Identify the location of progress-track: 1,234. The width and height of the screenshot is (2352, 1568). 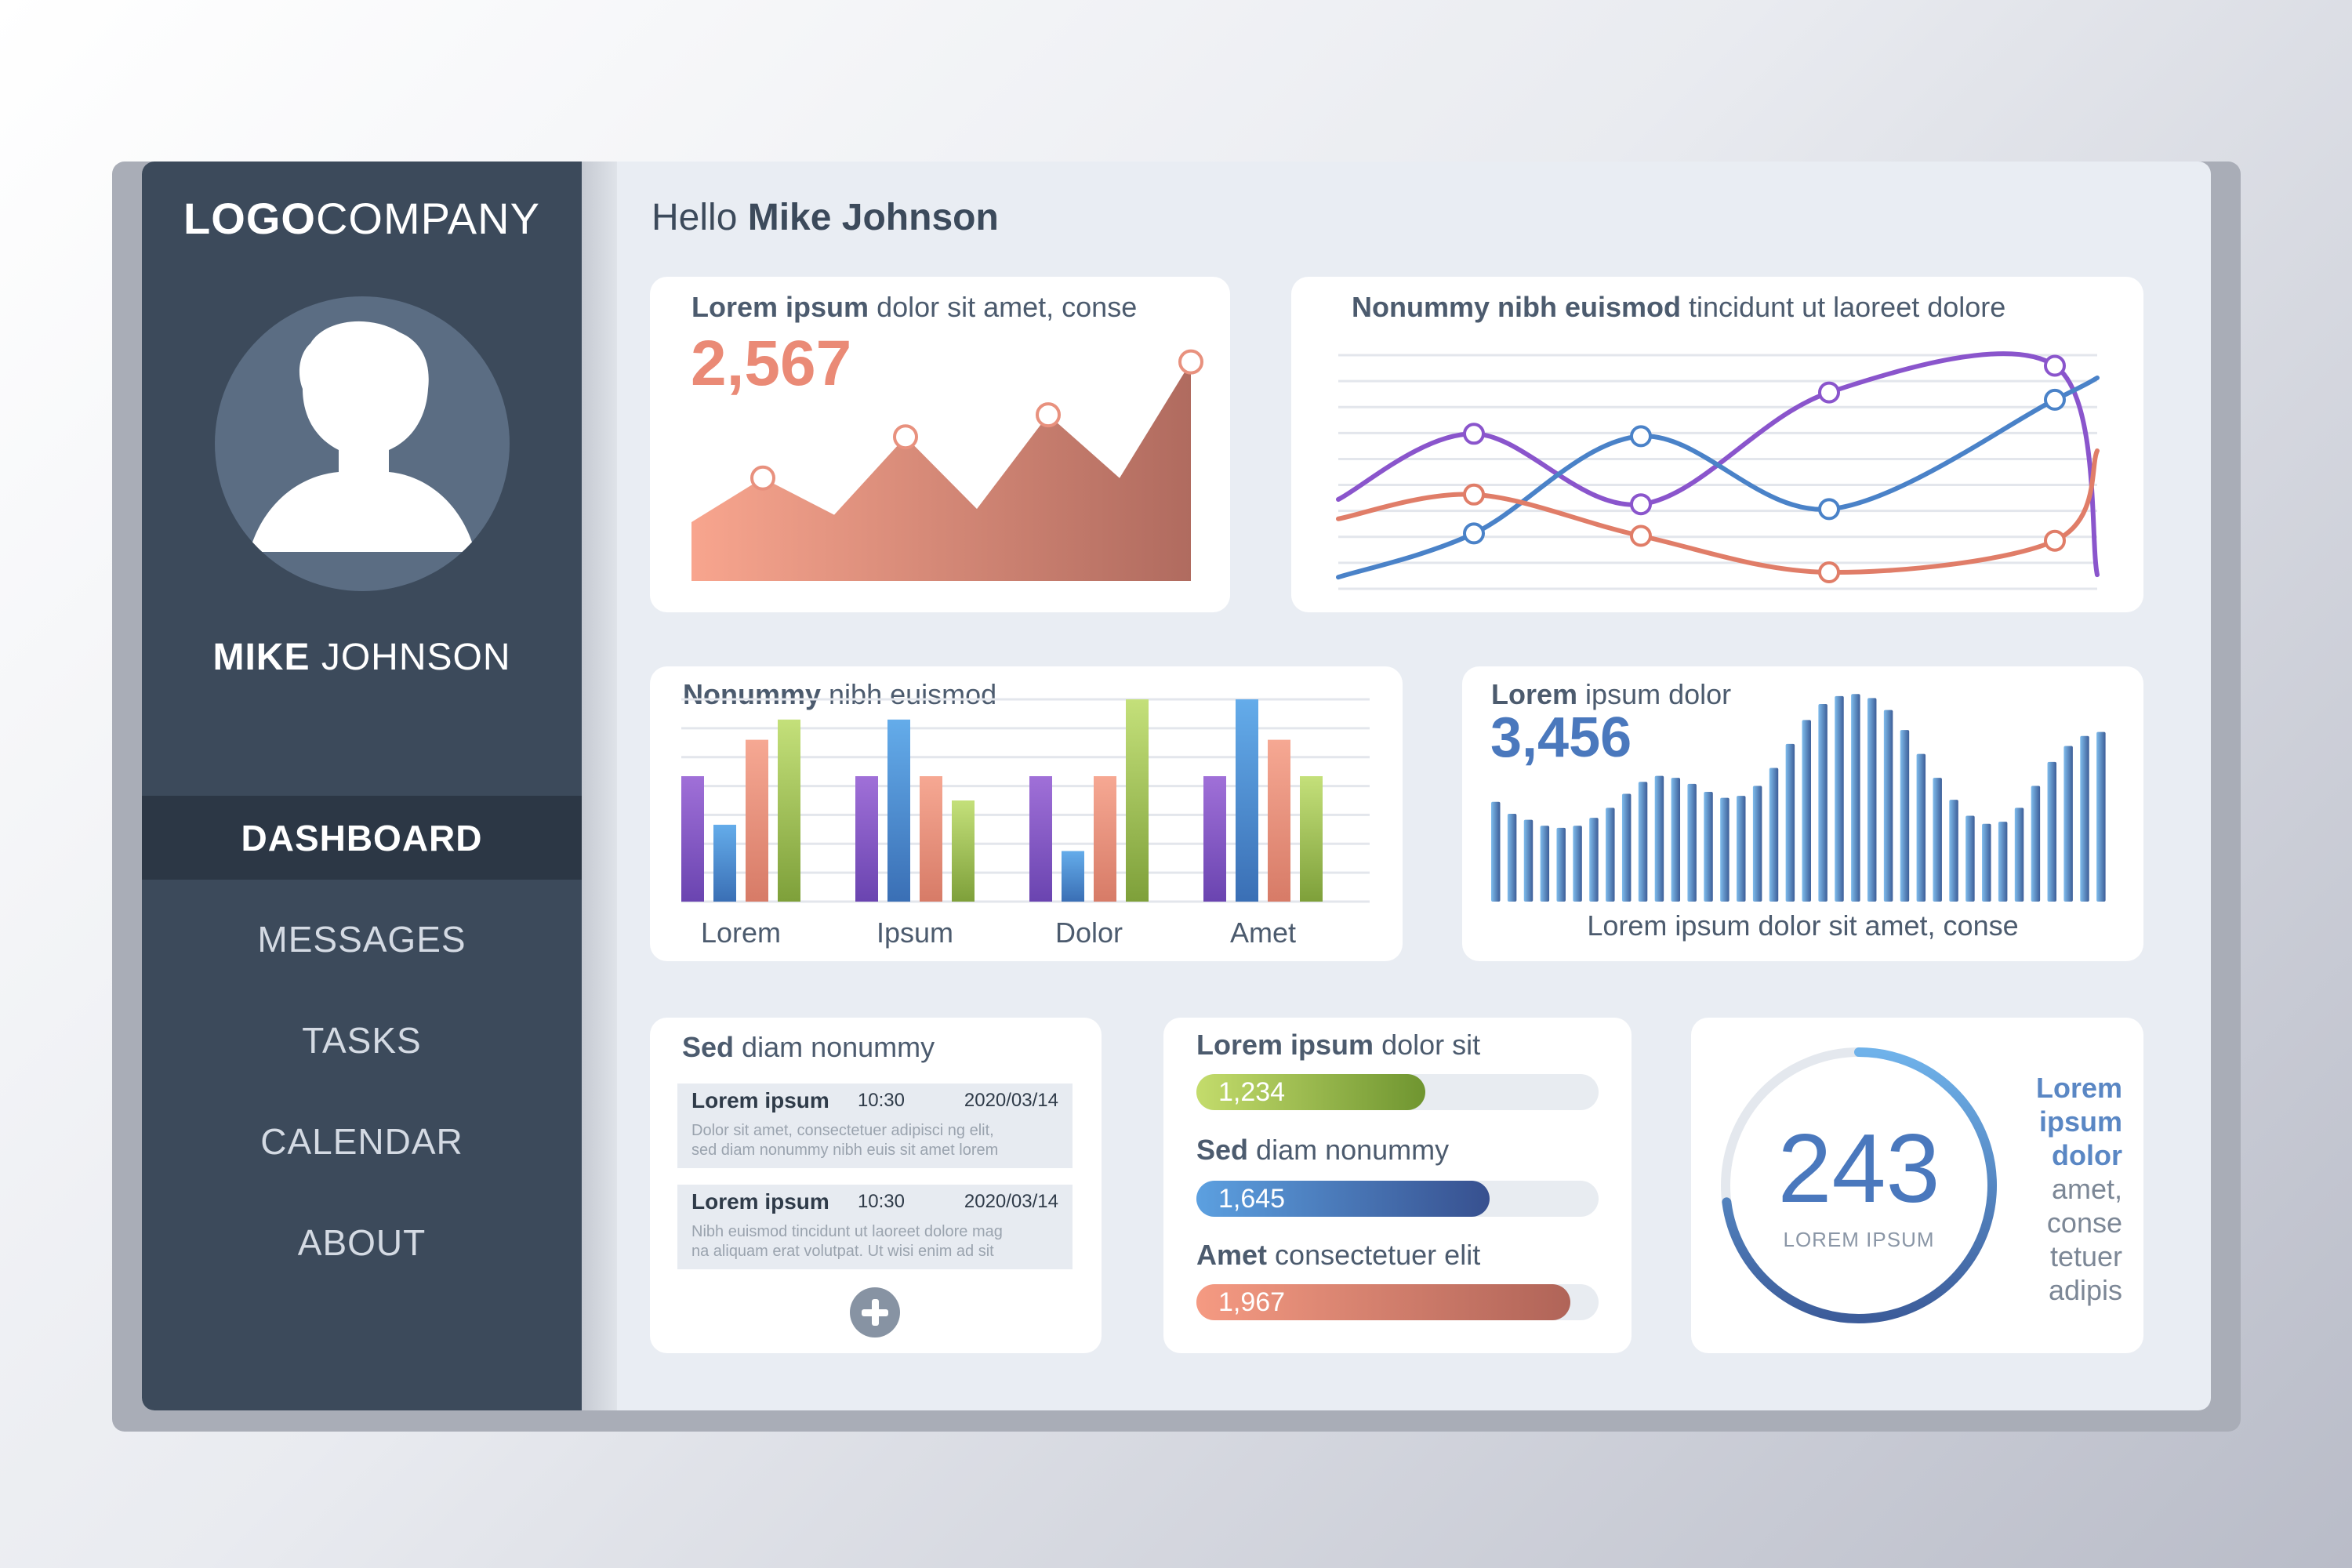
(1397, 1092).